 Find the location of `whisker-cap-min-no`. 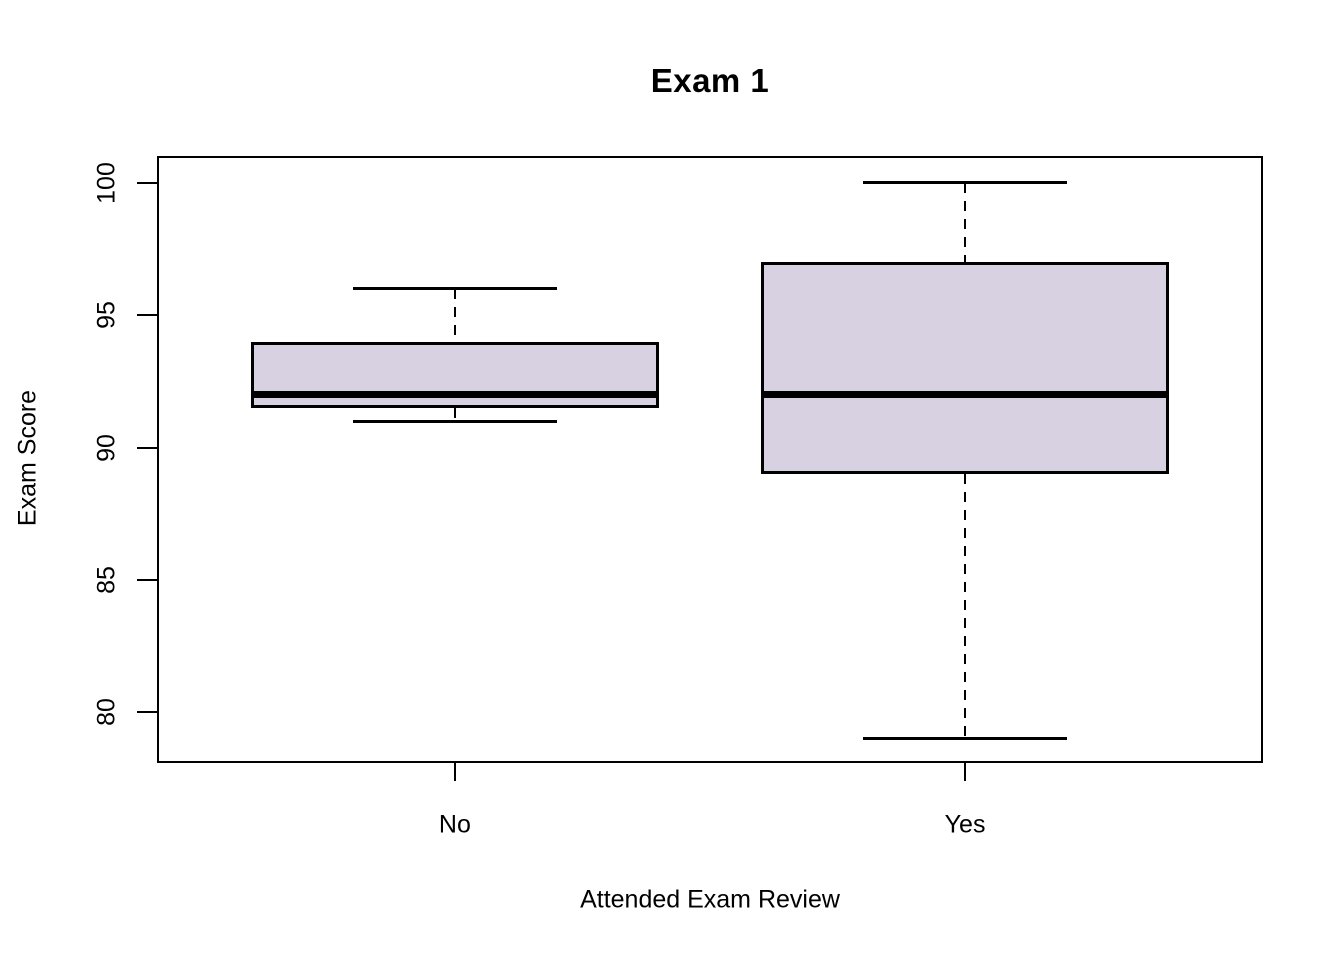

whisker-cap-min-no is located at coordinates (454, 421).